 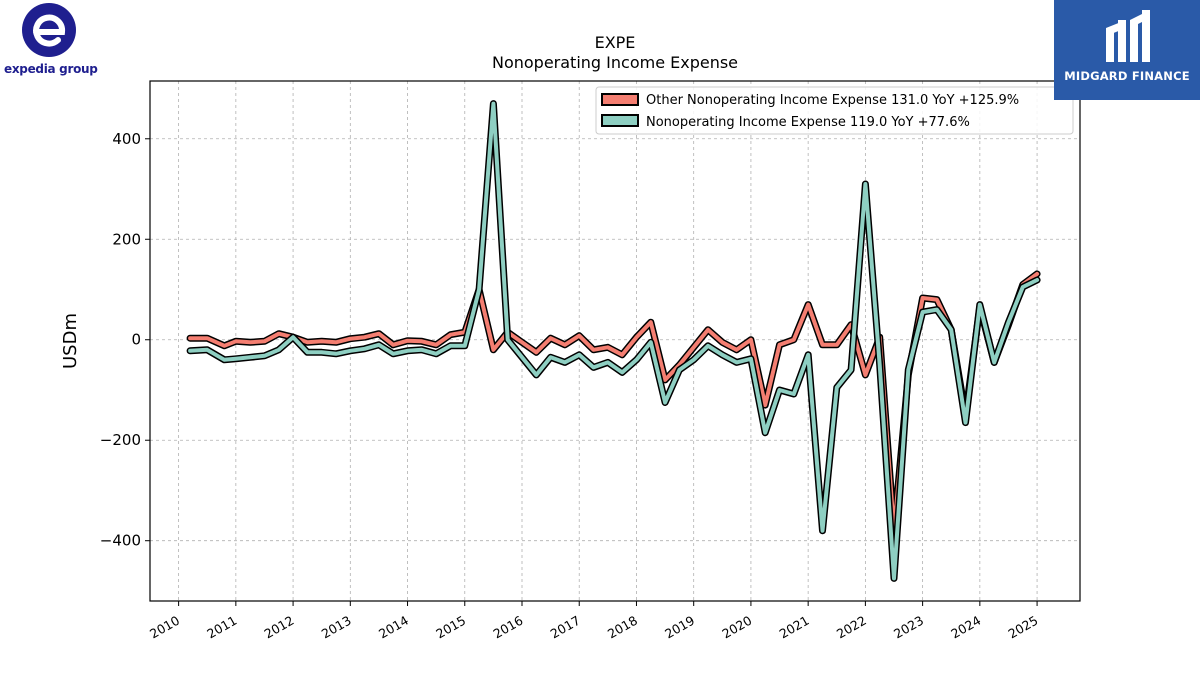 What do you see at coordinates (565, 627) in the screenshot?
I see `x-tick-label: 2017` at bounding box center [565, 627].